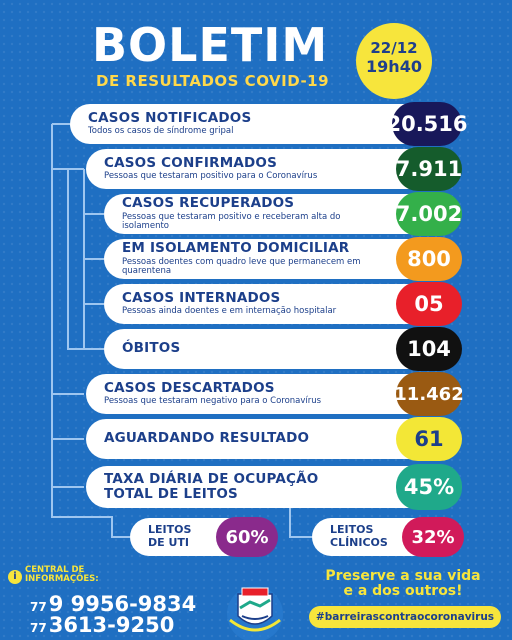 This screenshot has height=640, width=512. I want to click on preserve-message: Preserve a sua vida e a dos outros!, so click(403, 584).